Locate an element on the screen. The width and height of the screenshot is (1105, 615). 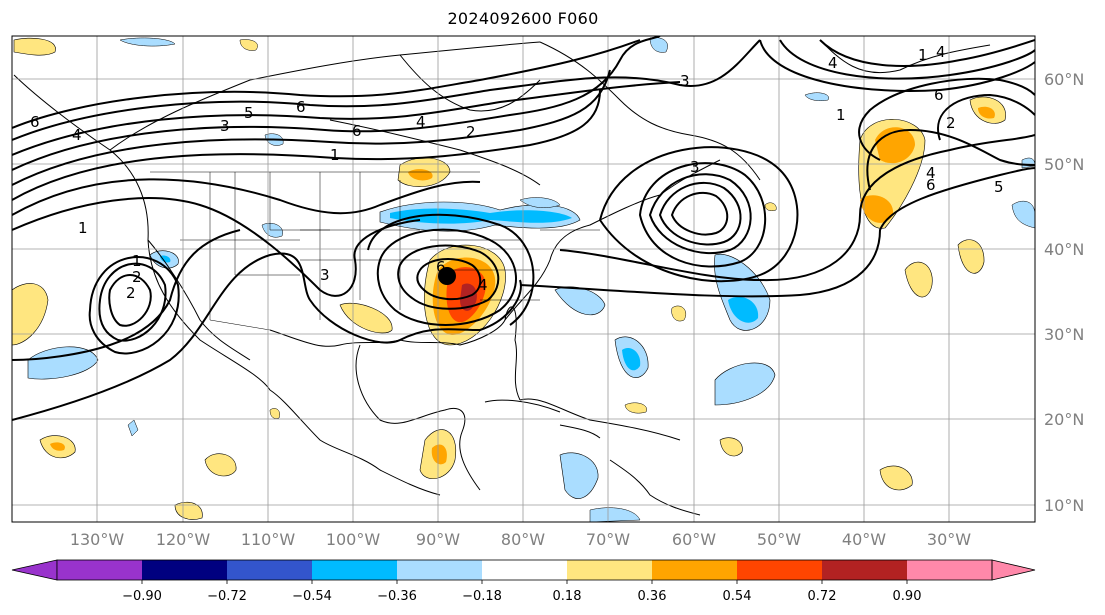
colorbar-tick-label: −0.72 is located at coordinates (227, 596).